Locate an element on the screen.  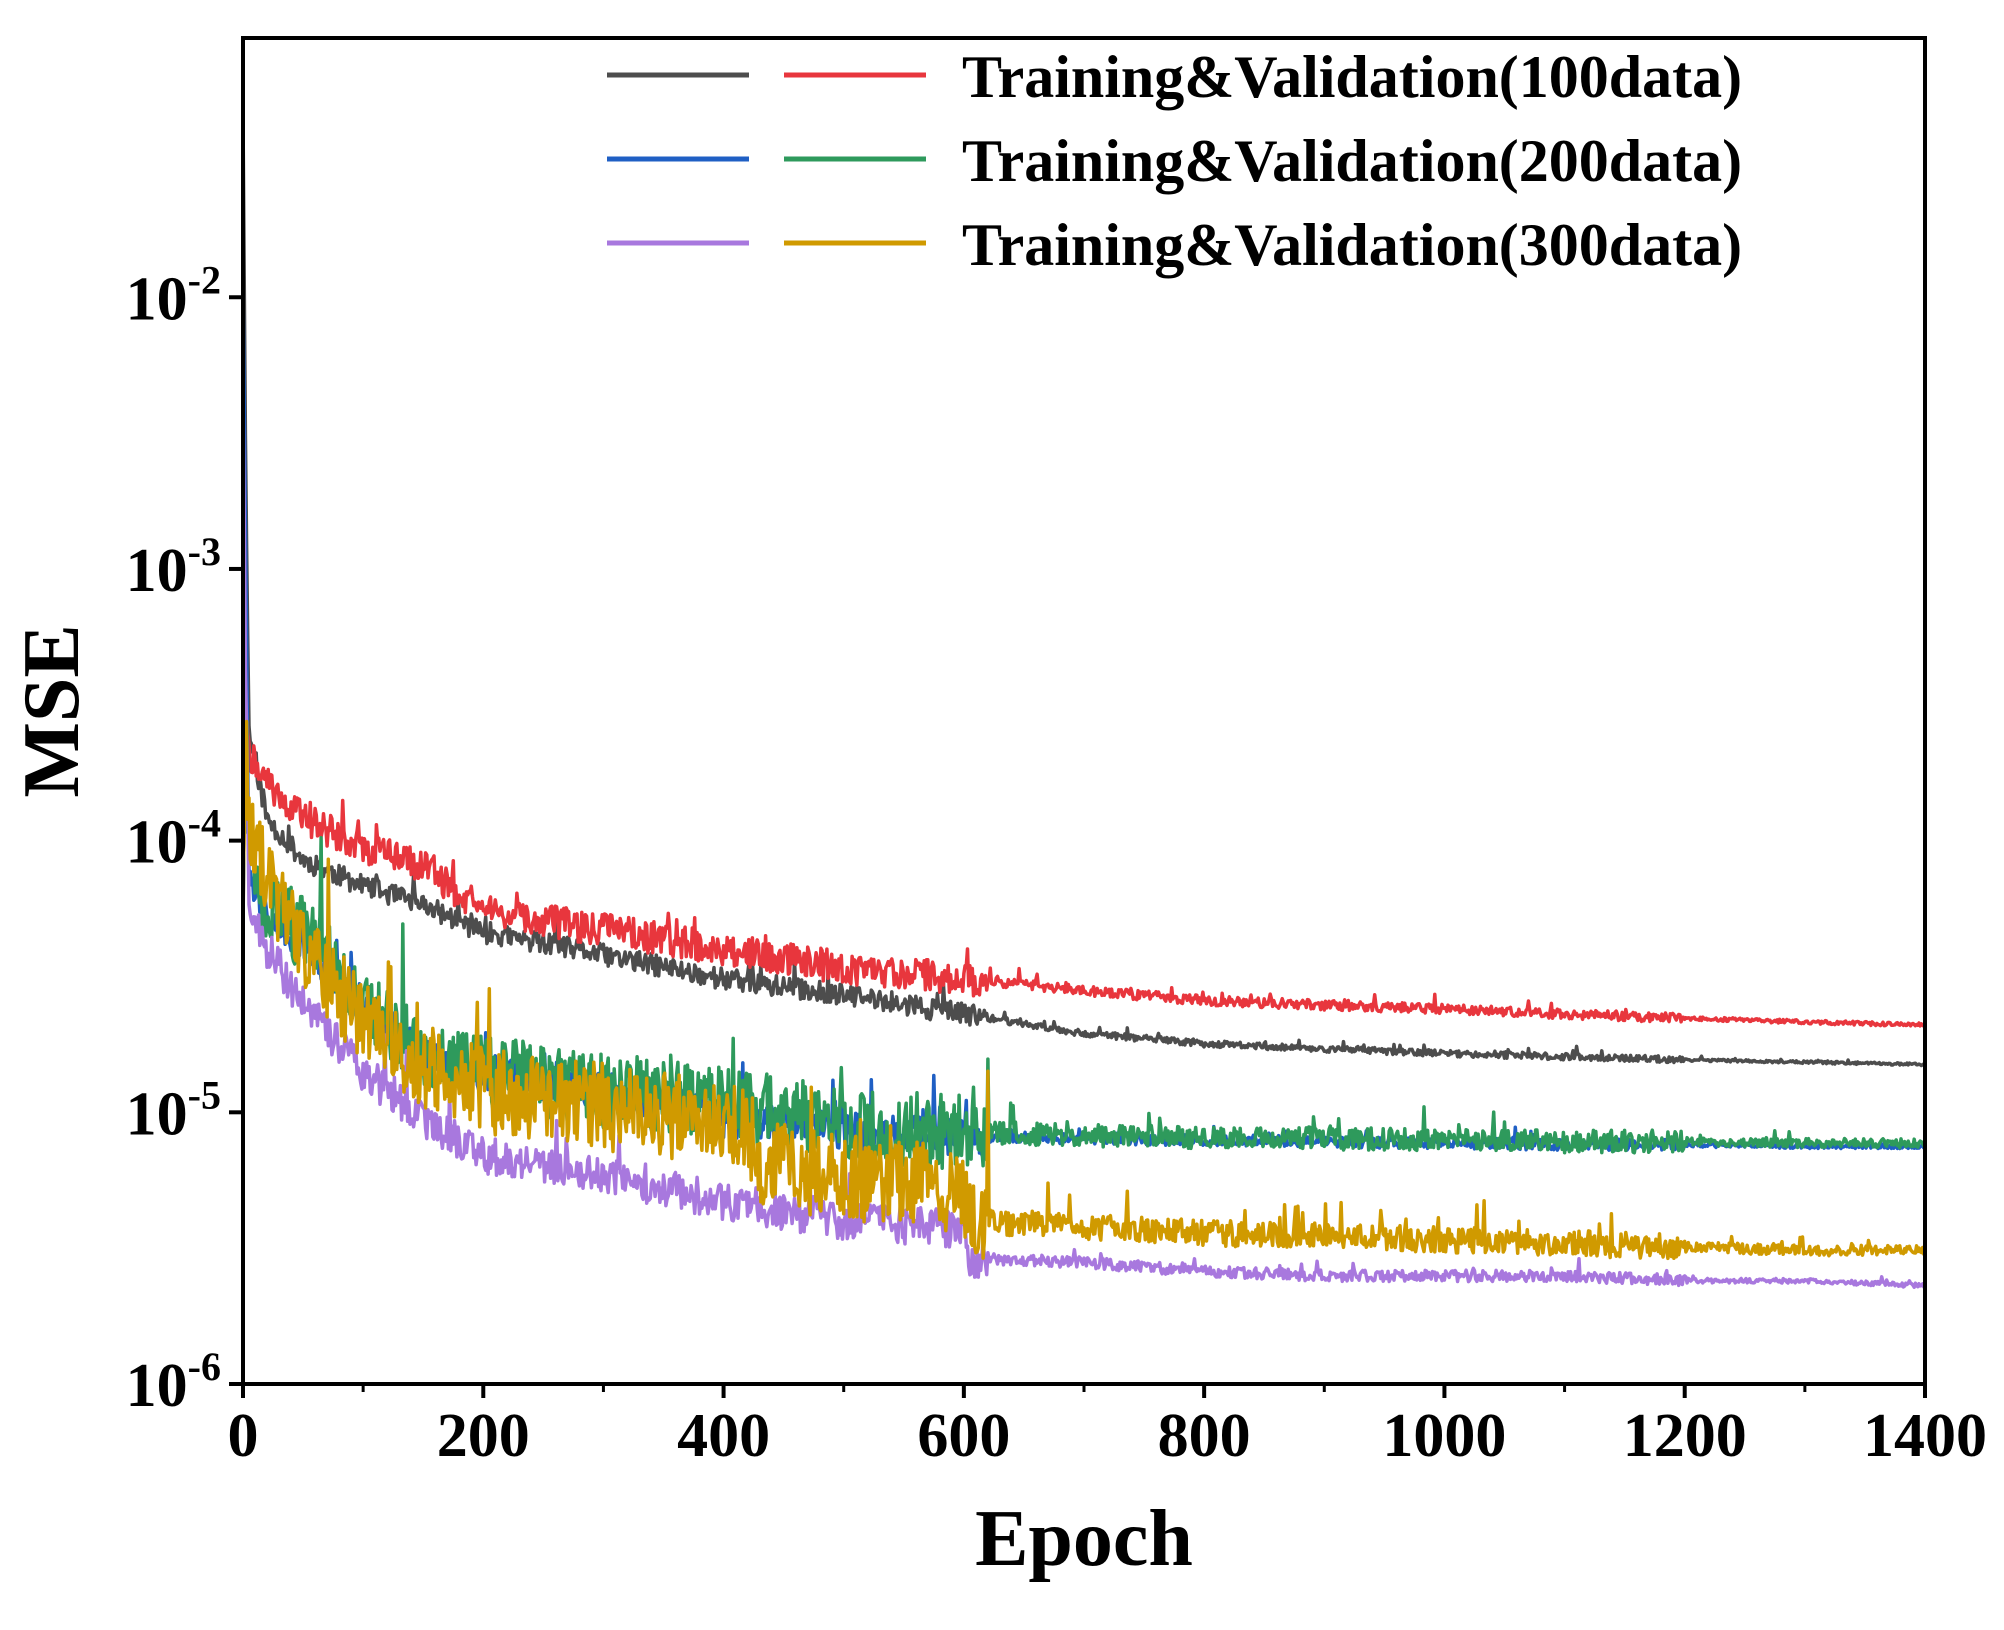
y-tick-label: 10⁻³ is located at coordinates (173, 567).